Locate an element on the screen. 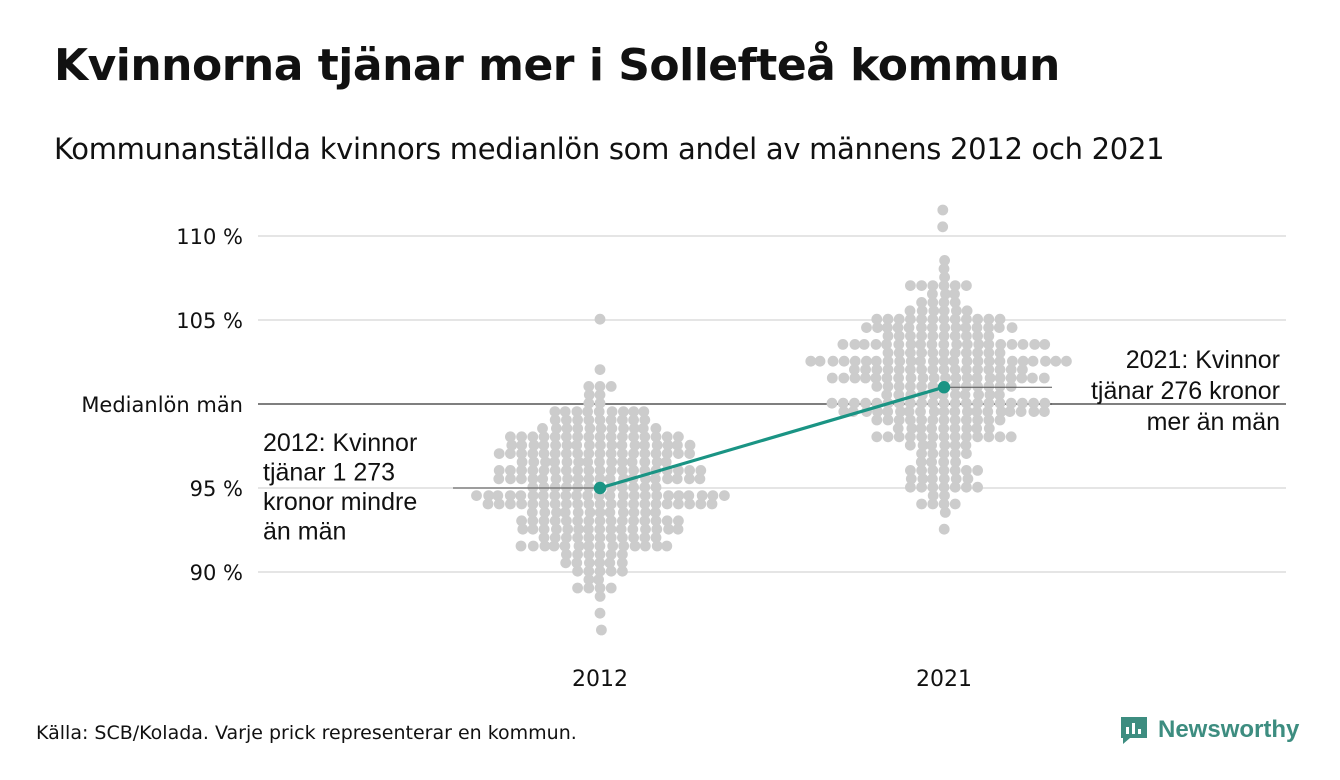  page-title: Kvinnorna tjänar mer i Sollefteå kommun is located at coordinates (557, 65).